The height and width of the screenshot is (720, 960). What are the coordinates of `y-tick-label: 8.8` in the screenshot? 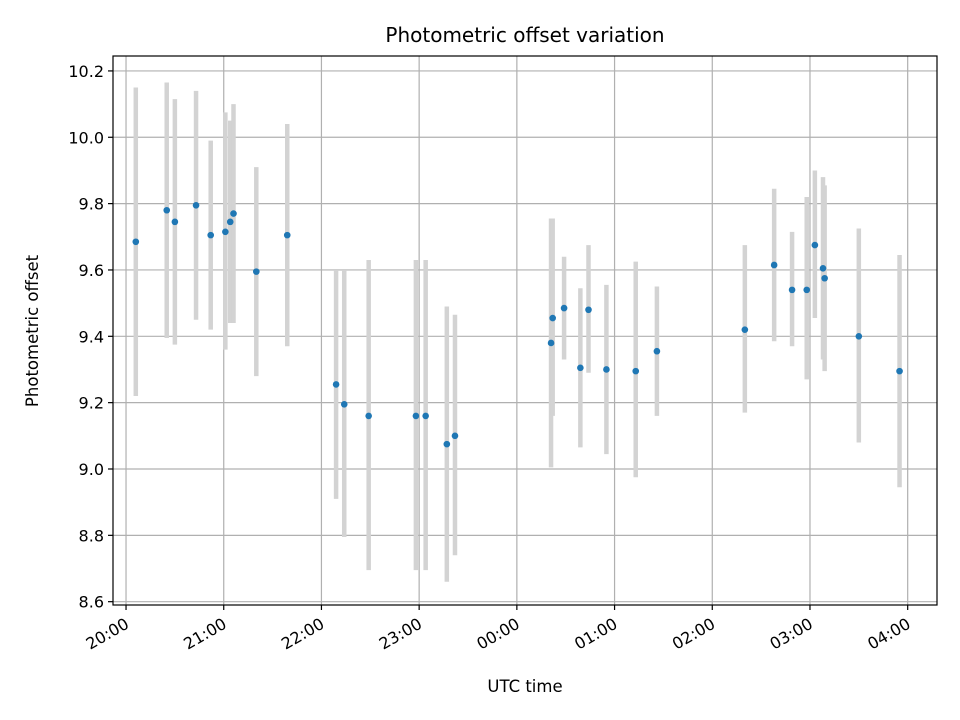 It's located at (91, 535).